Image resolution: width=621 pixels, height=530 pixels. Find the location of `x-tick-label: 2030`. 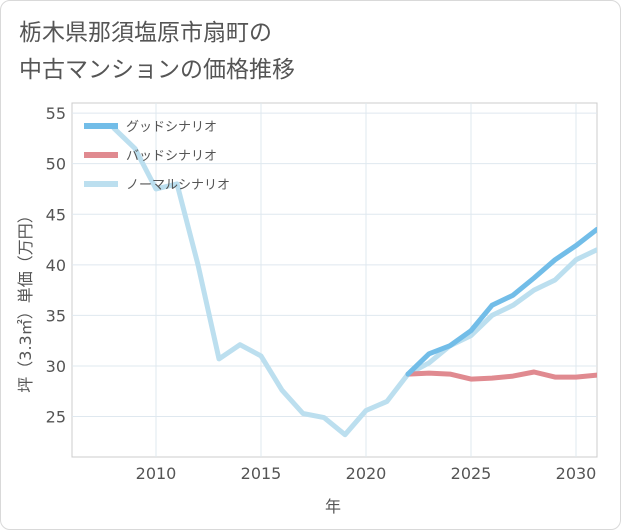

x-tick-label: 2030 is located at coordinates (576, 473).